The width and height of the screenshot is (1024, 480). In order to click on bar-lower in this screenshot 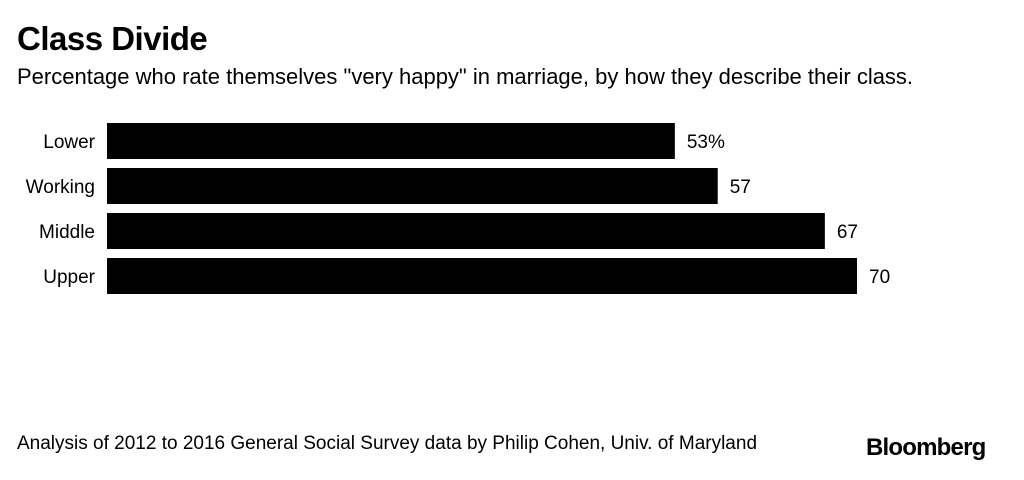, I will do `click(391, 141)`.